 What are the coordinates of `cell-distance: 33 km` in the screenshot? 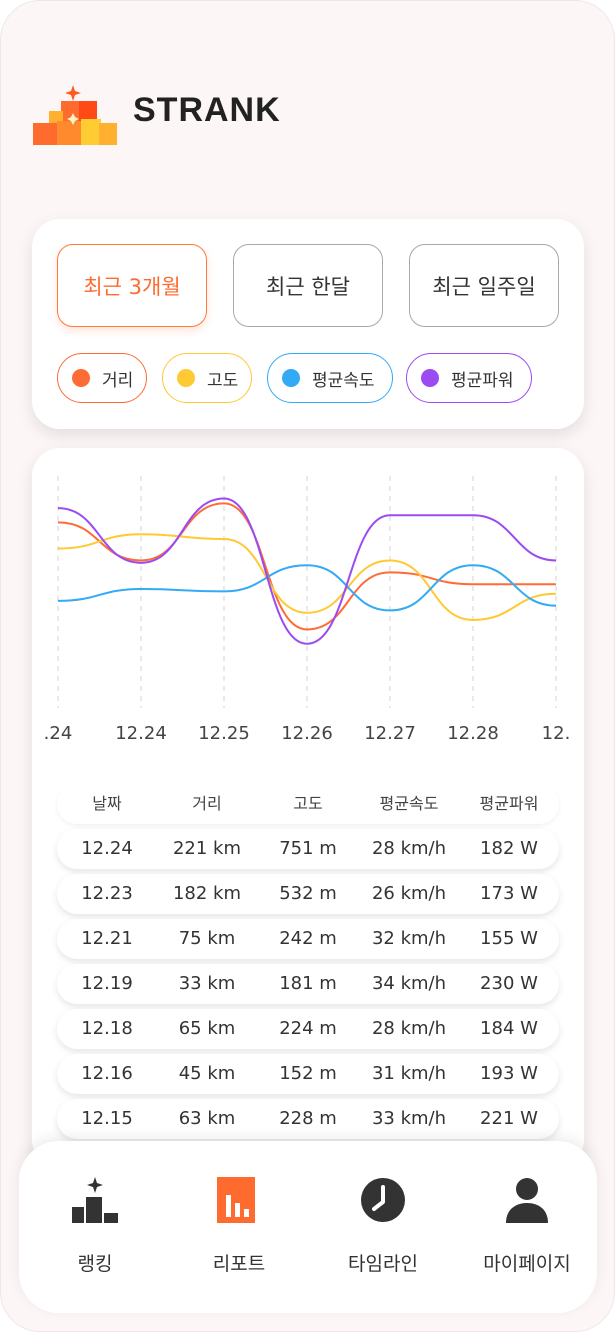 It's located at (207, 983).